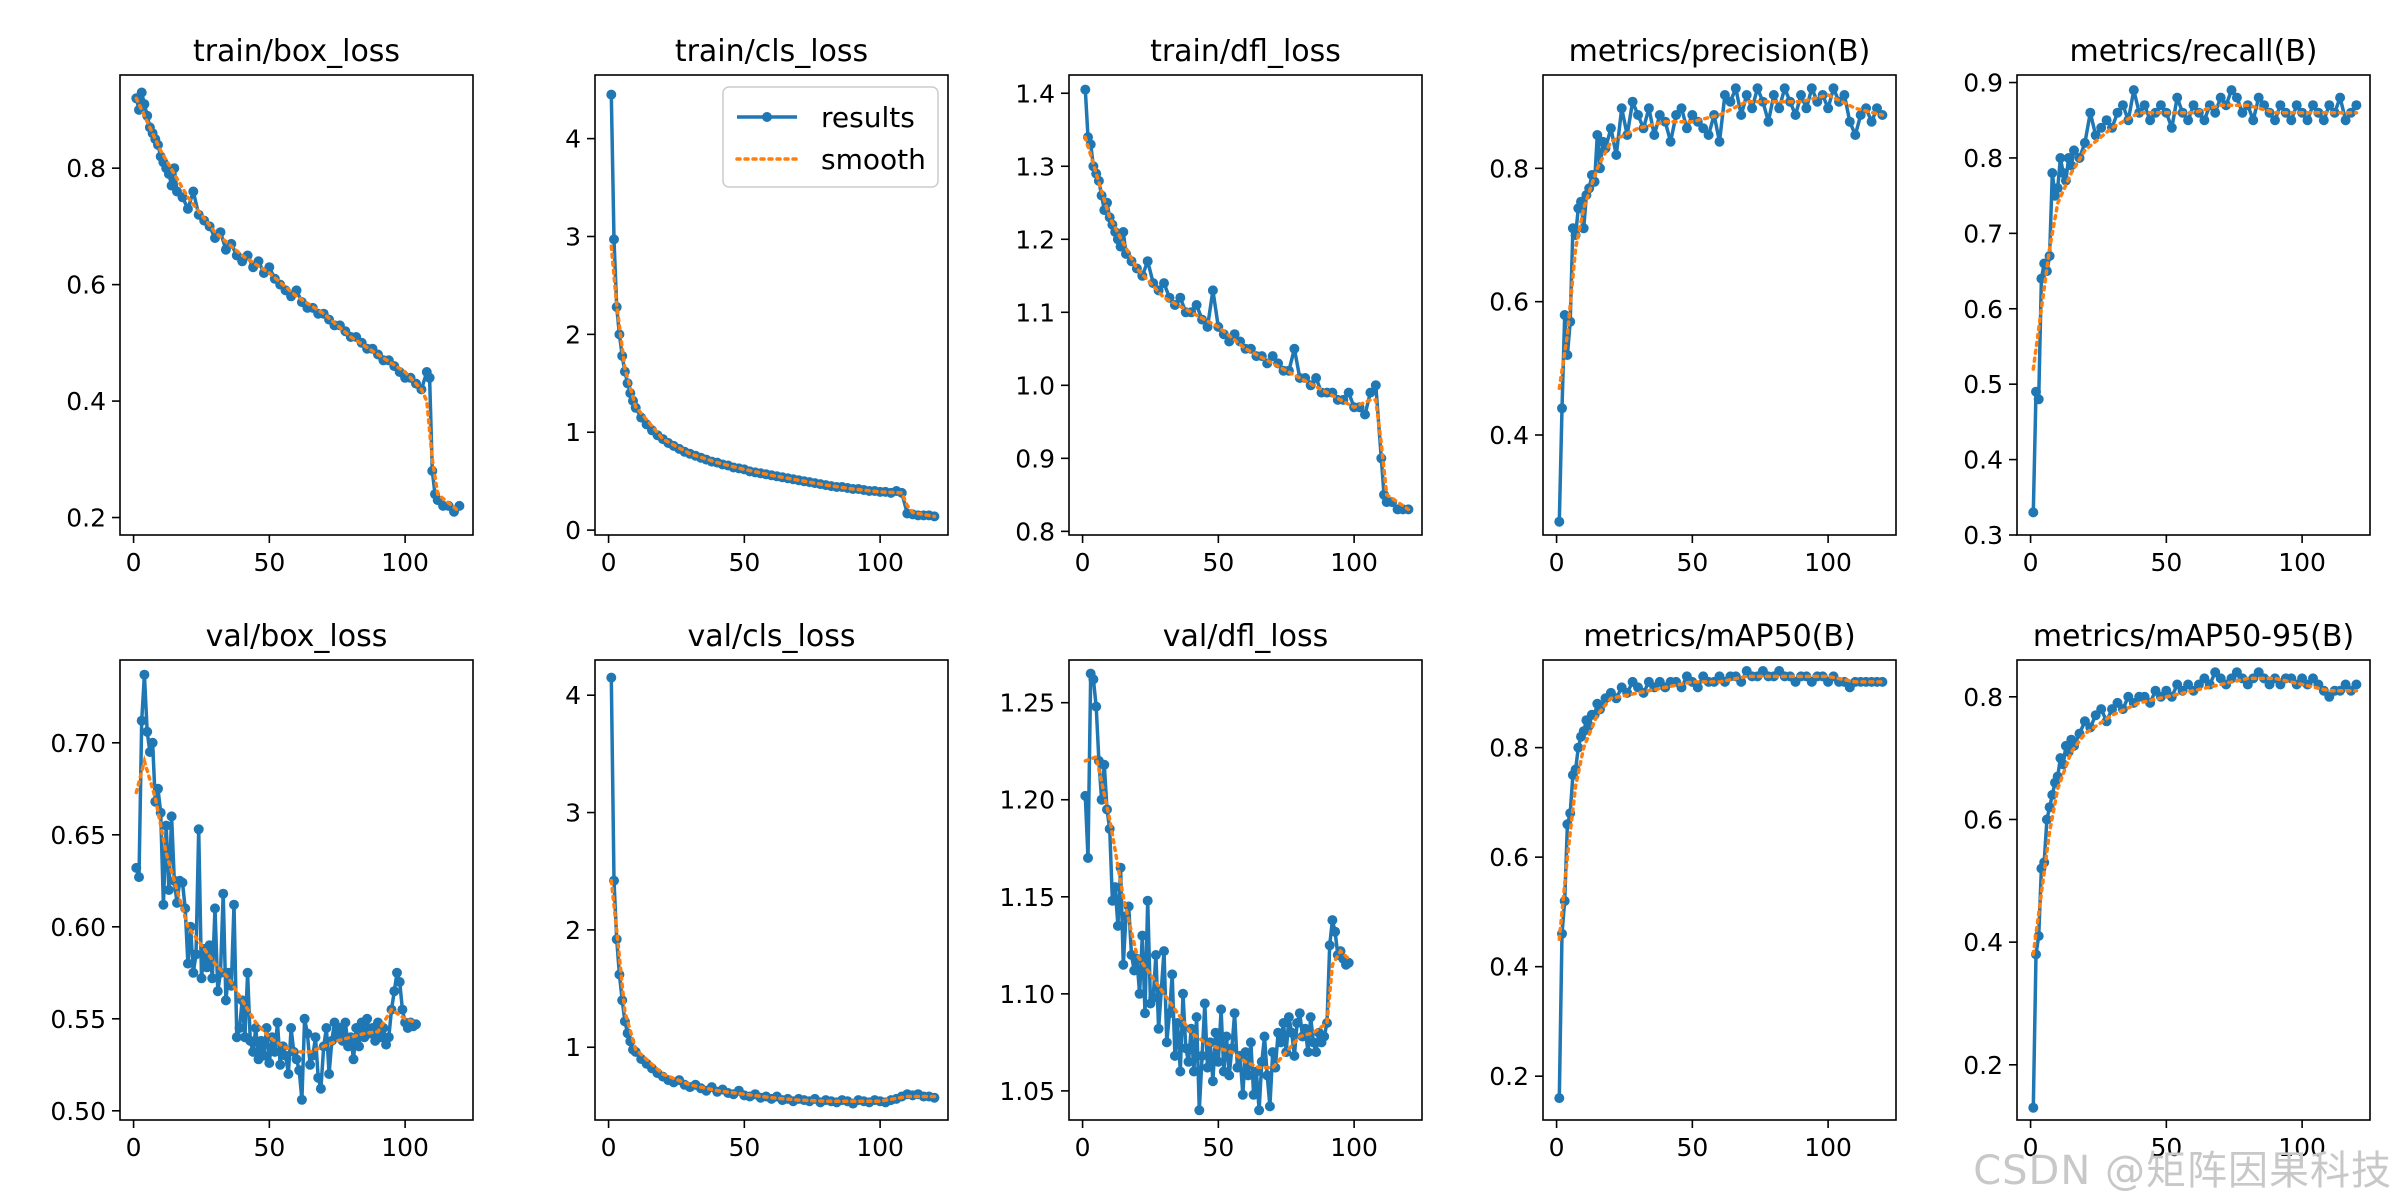 This screenshot has height=1200, width=2400. What do you see at coordinates (573, 930) in the screenshot?
I see `y-tick-label: 2` at bounding box center [573, 930].